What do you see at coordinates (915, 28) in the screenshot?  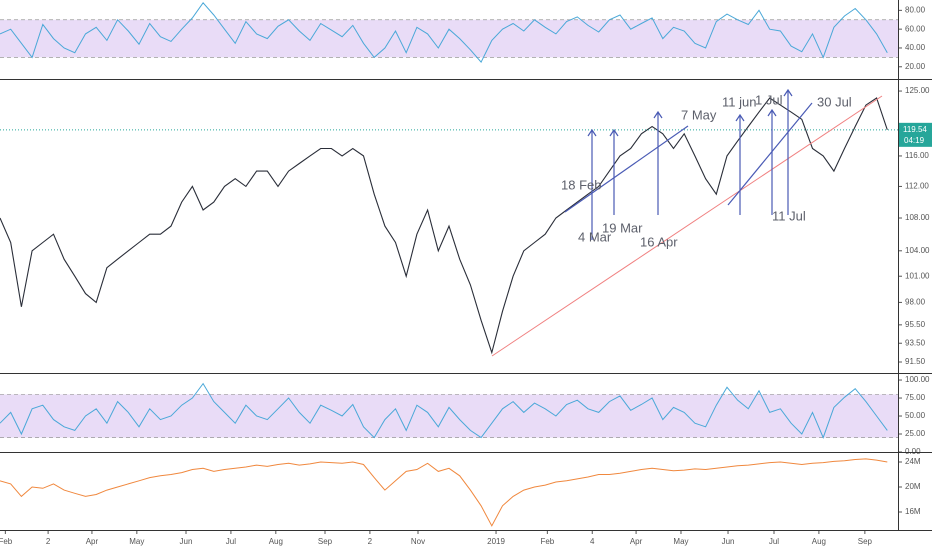 I see `y-tick-label: 60.00` at bounding box center [915, 28].